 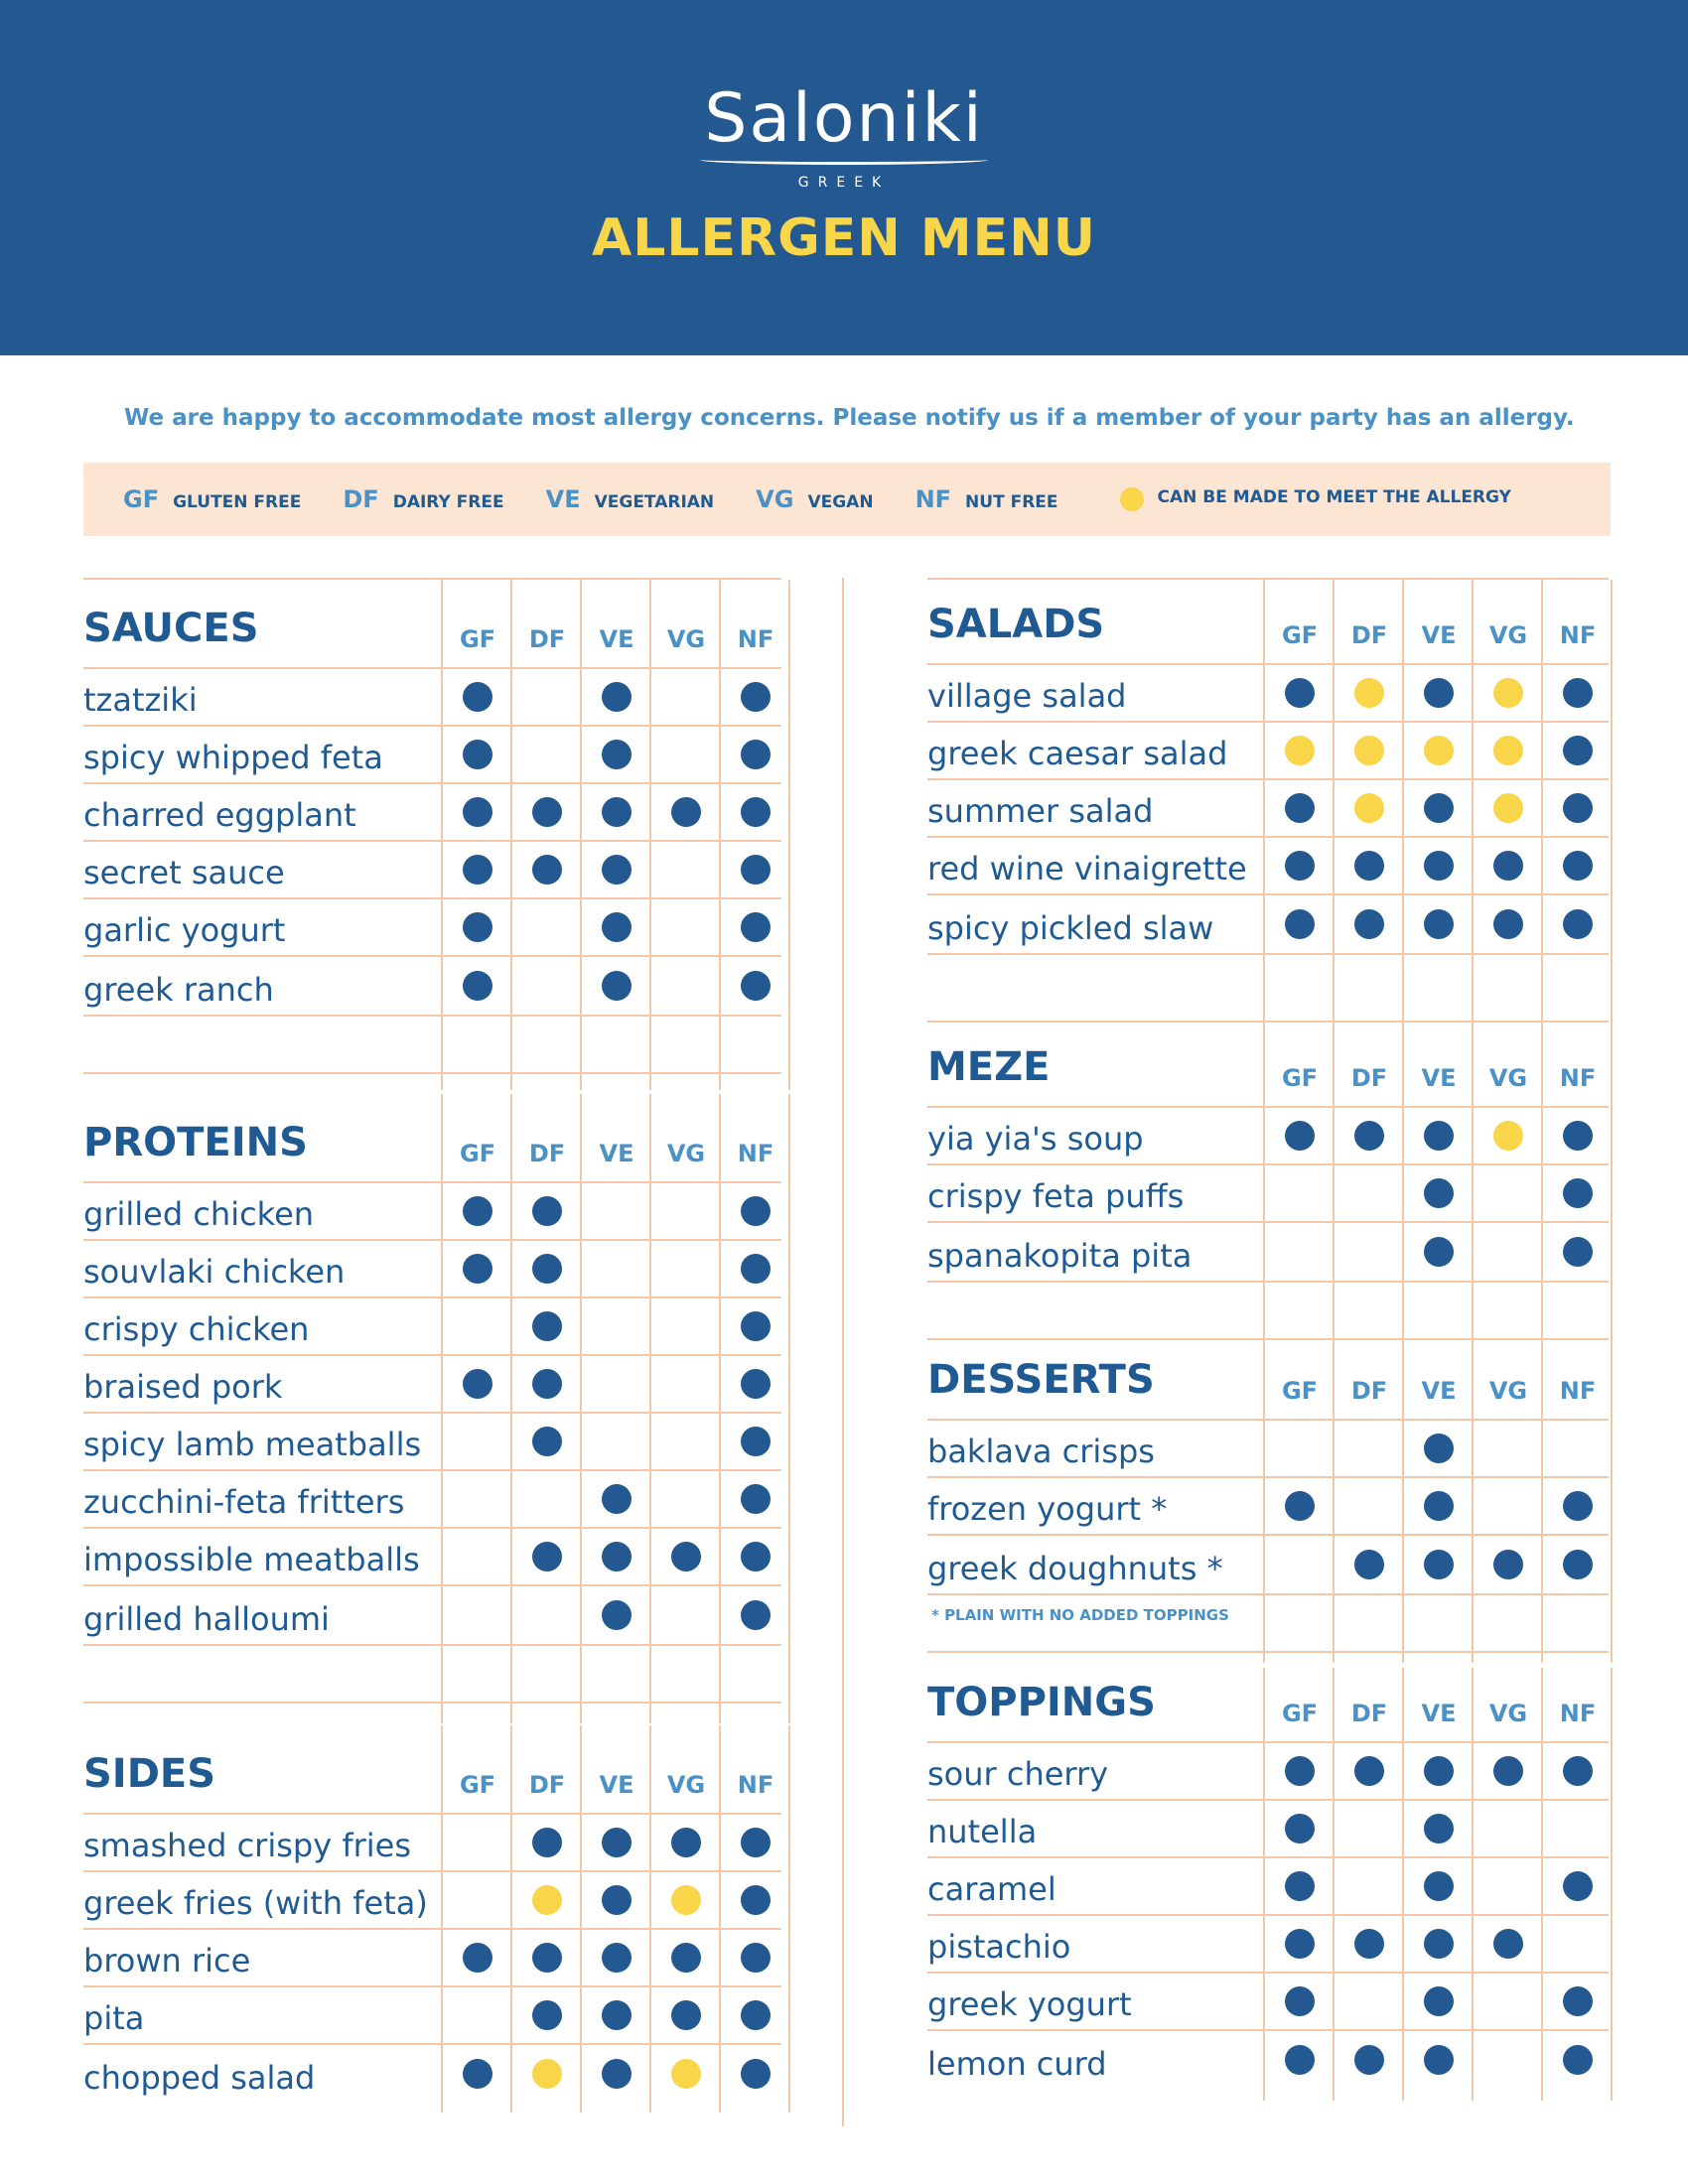 I want to click on desserts-footnote: * PLAIN WITH NO ADDED TOPPINGS, so click(x=1080, y=1615).